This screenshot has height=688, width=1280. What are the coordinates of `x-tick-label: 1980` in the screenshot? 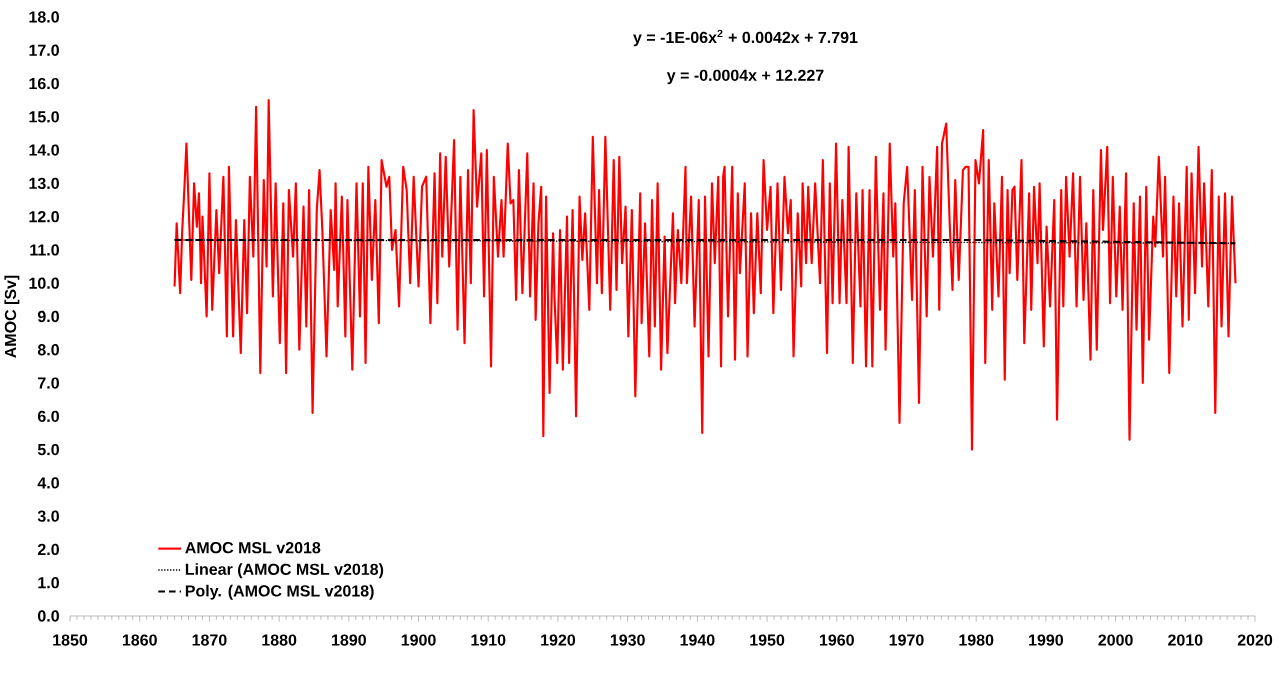 It's located at (976, 640).